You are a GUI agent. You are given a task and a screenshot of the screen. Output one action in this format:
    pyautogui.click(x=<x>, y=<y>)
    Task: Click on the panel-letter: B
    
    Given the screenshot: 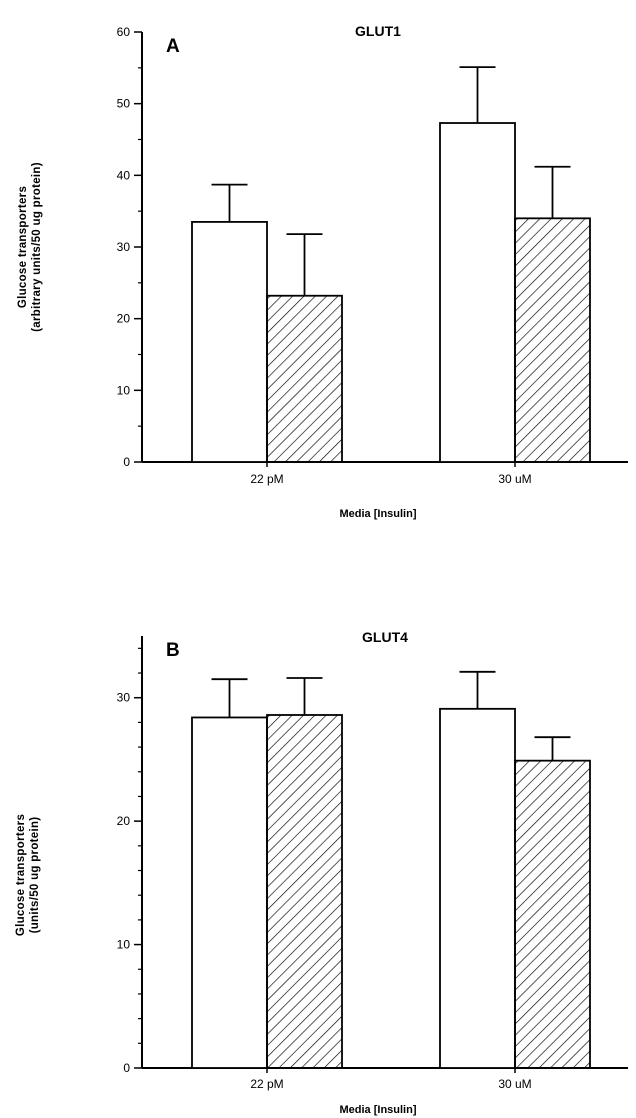 What is the action you would take?
    pyautogui.click(x=173, y=650)
    